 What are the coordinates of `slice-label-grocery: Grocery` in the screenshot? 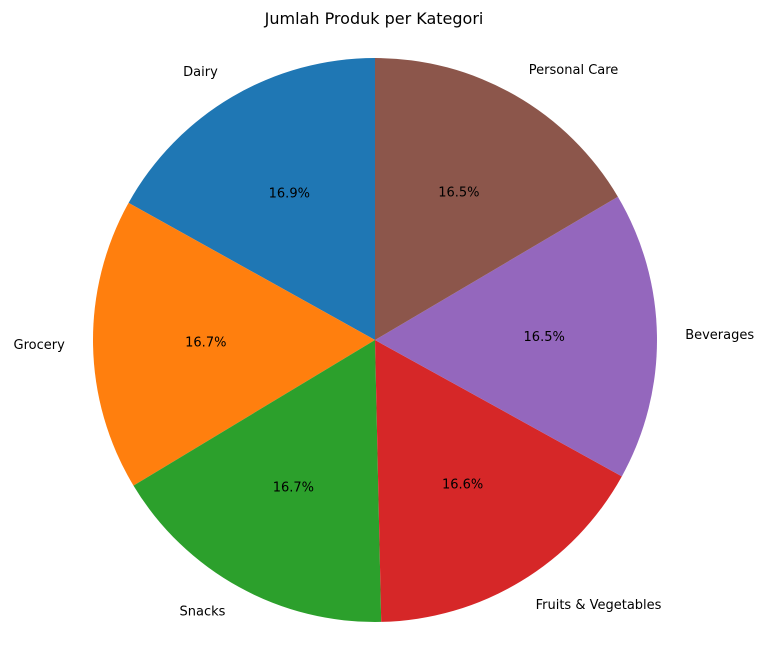 It's located at (40, 345).